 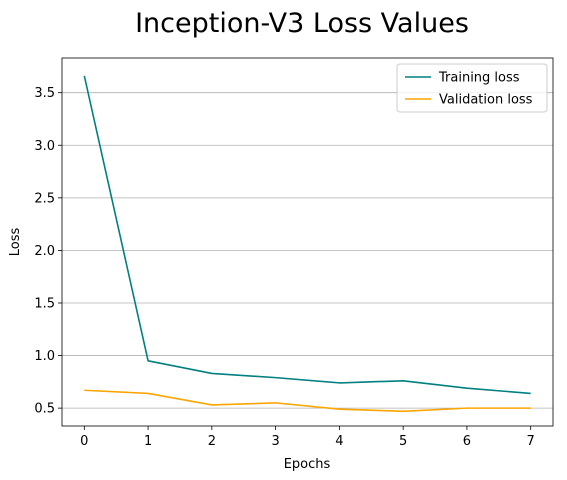 I want to click on y-tick-label-5: 3.0, so click(x=44, y=146).